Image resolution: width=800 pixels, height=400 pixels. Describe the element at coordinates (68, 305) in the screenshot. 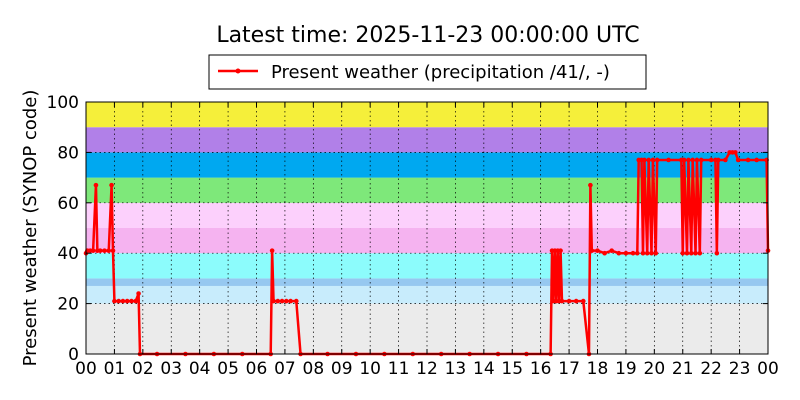

I see `y-tick-label: 20` at that location.